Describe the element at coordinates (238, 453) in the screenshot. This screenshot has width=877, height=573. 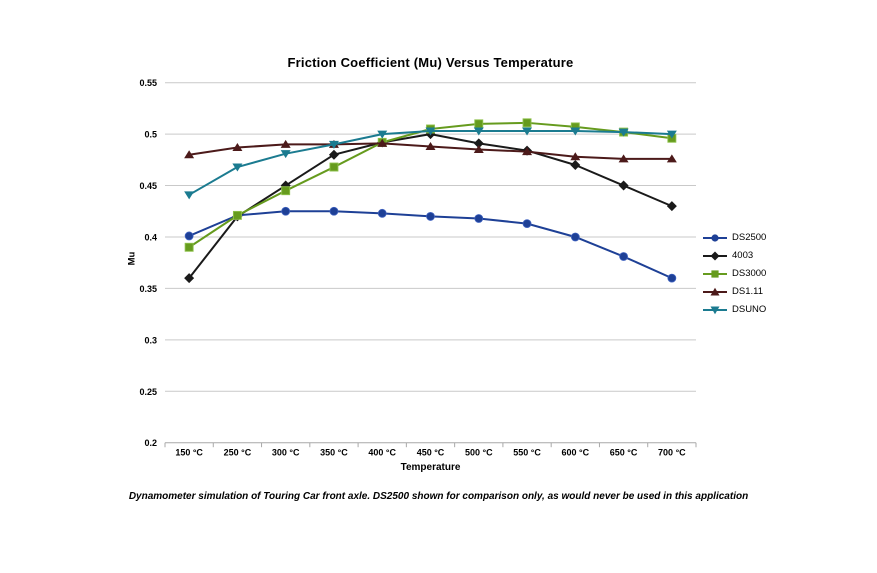
I see `x-tick-label: 250 °C` at that location.